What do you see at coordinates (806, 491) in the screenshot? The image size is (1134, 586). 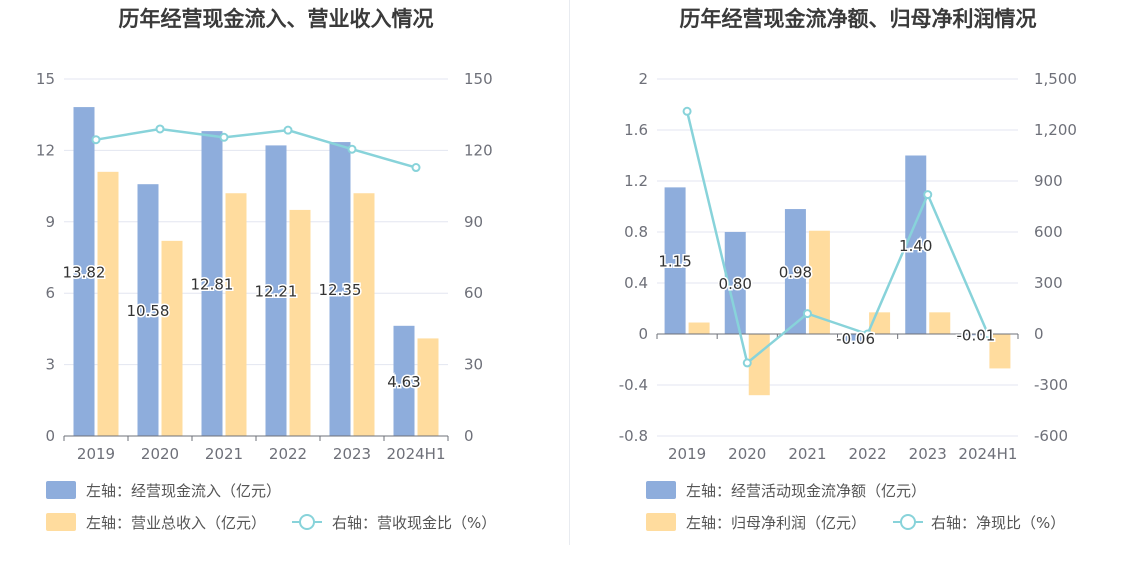 I see `legend-label-net-cash-flow: 左轴：经营活动现金流净额（亿元）` at bounding box center [806, 491].